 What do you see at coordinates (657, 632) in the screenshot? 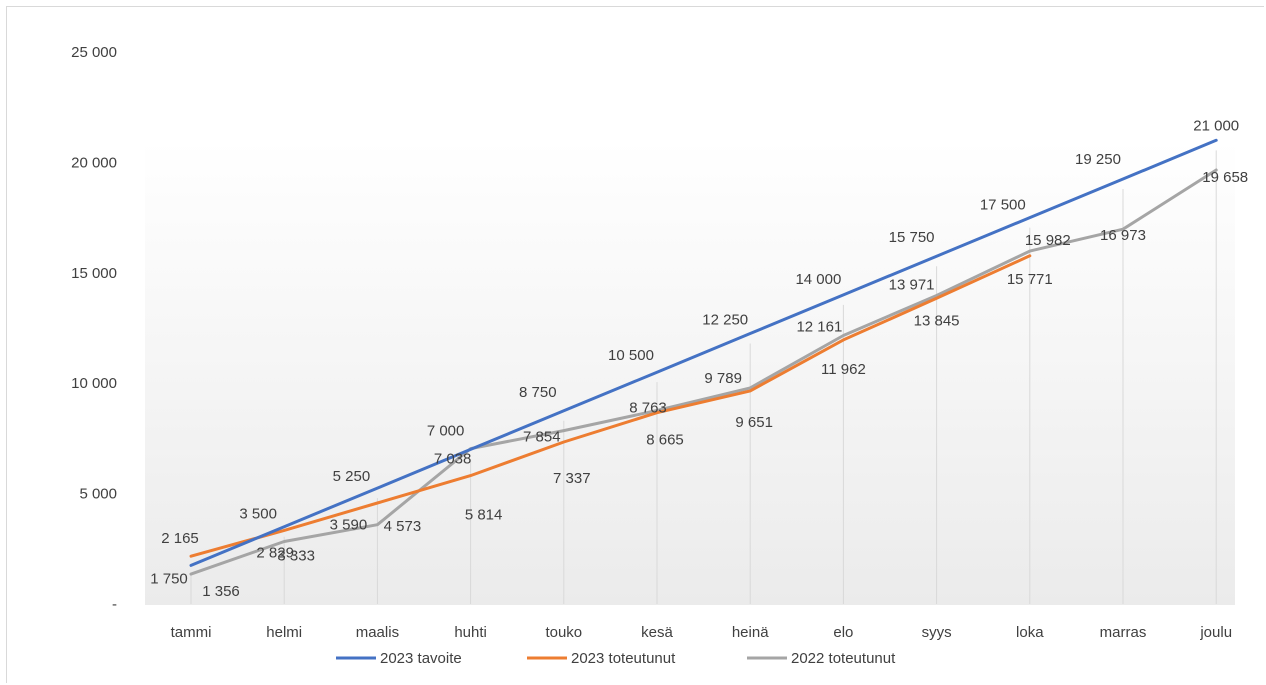
I see `x-tick-label: kesä` at bounding box center [657, 632].